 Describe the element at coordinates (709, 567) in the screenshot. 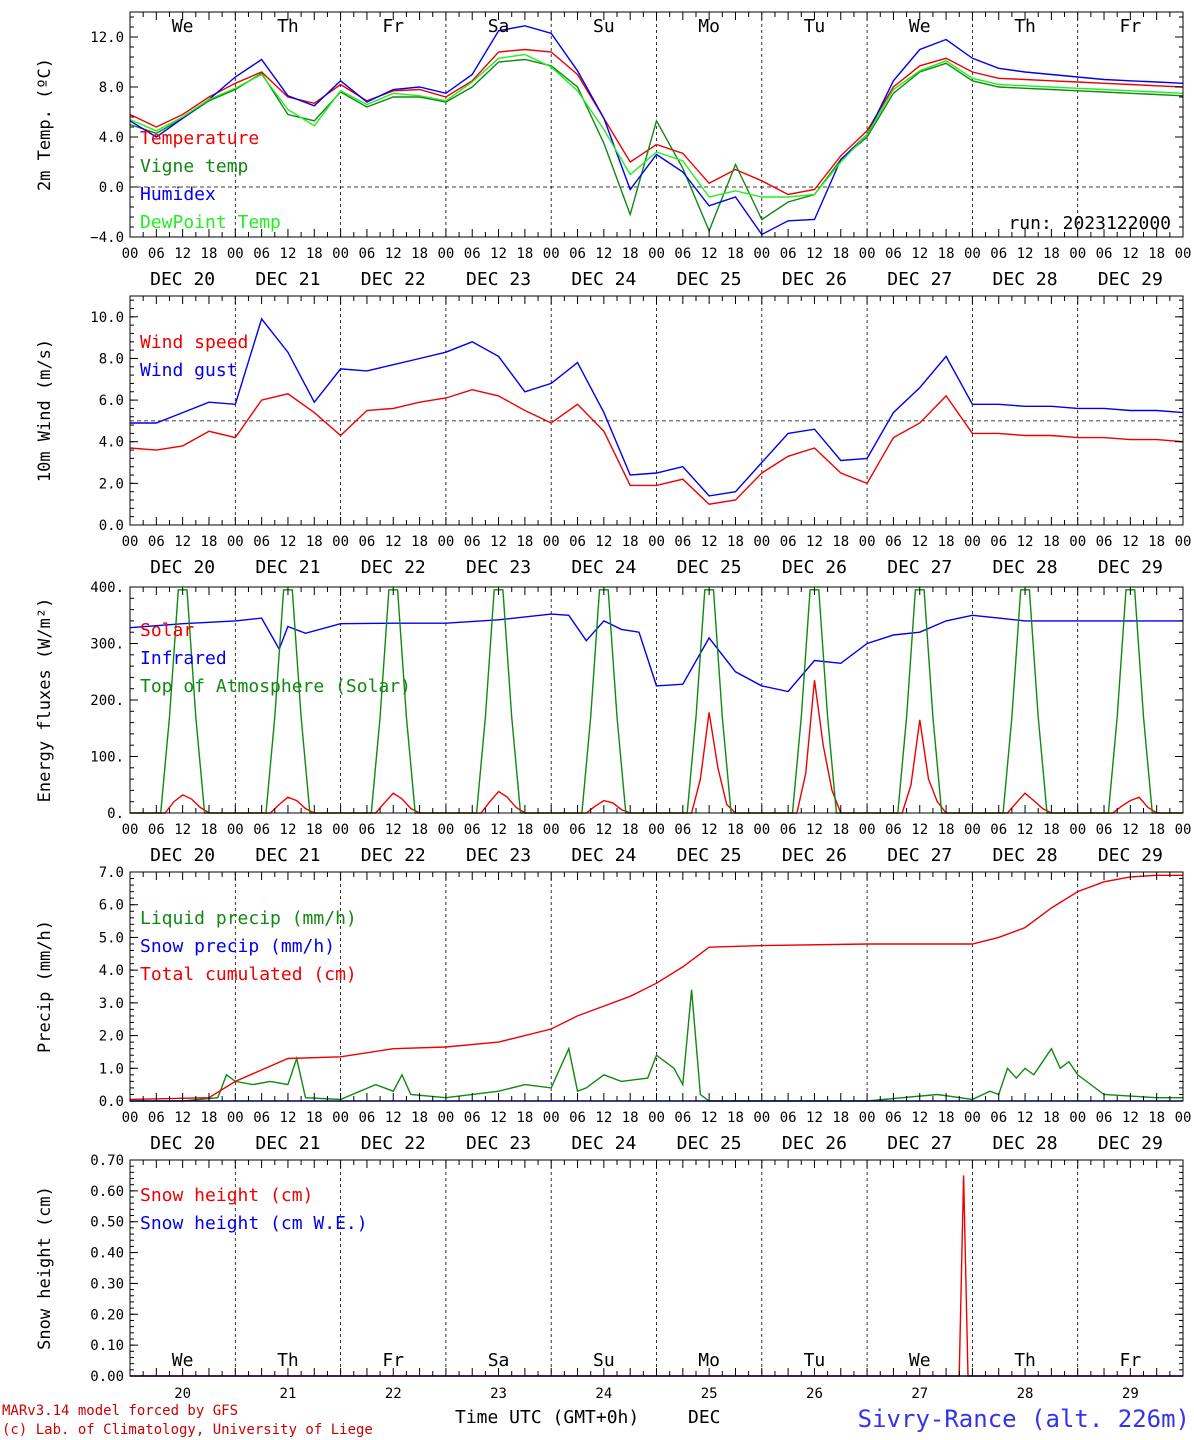

I see `x-date-label: DEC 25` at that location.